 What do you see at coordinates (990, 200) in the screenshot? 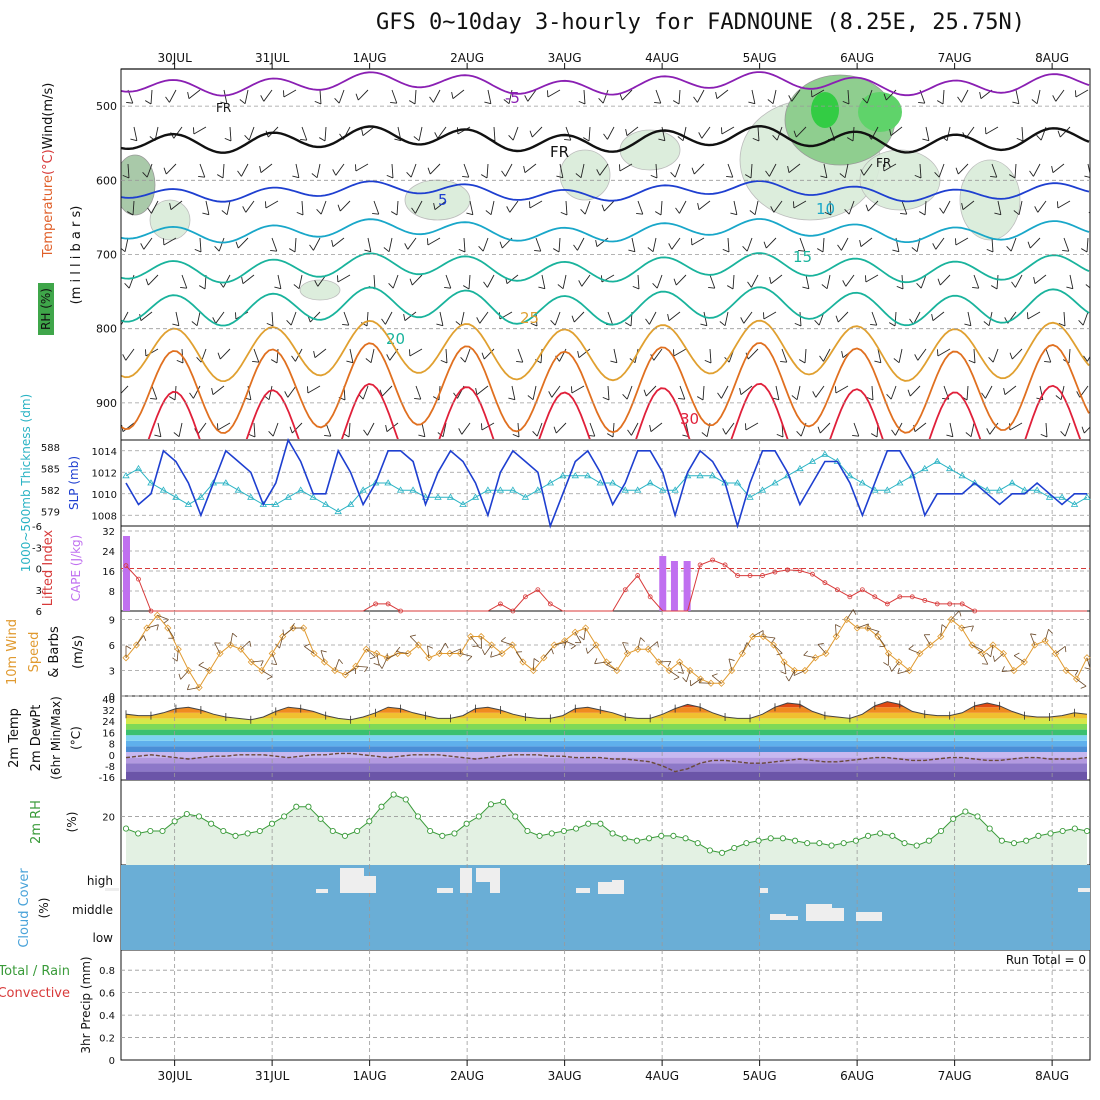
I see `rh-contour-region` at bounding box center [990, 200].